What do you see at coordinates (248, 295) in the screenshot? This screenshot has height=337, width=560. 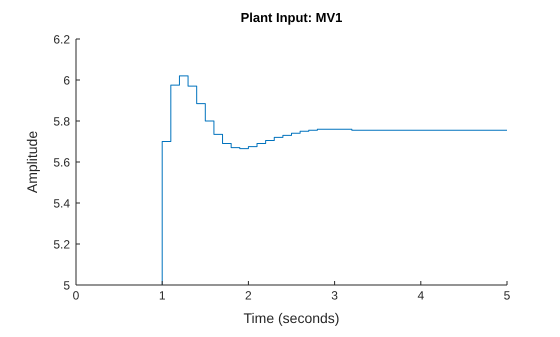 I see `x-tick-label: 2` at bounding box center [248, 295].